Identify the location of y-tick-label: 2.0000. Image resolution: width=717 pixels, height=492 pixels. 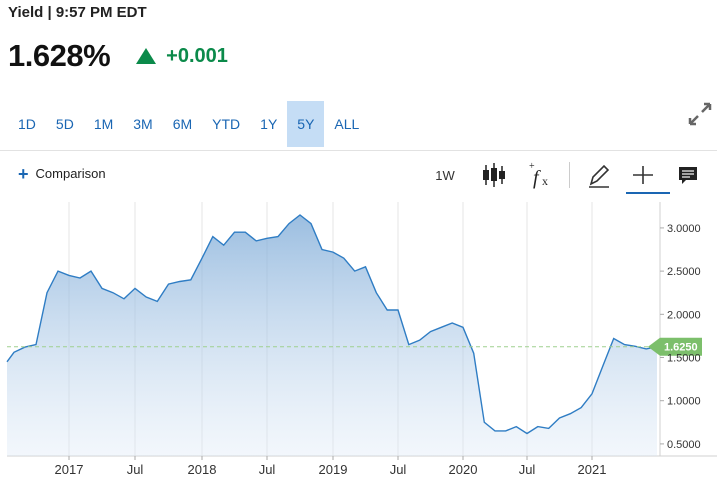
(684, 315).